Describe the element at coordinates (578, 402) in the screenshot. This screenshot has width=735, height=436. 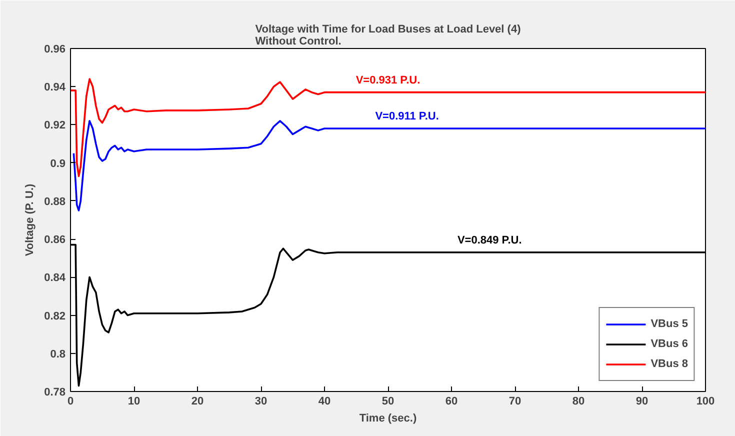
I see `x-tick-label: 80` at that location.